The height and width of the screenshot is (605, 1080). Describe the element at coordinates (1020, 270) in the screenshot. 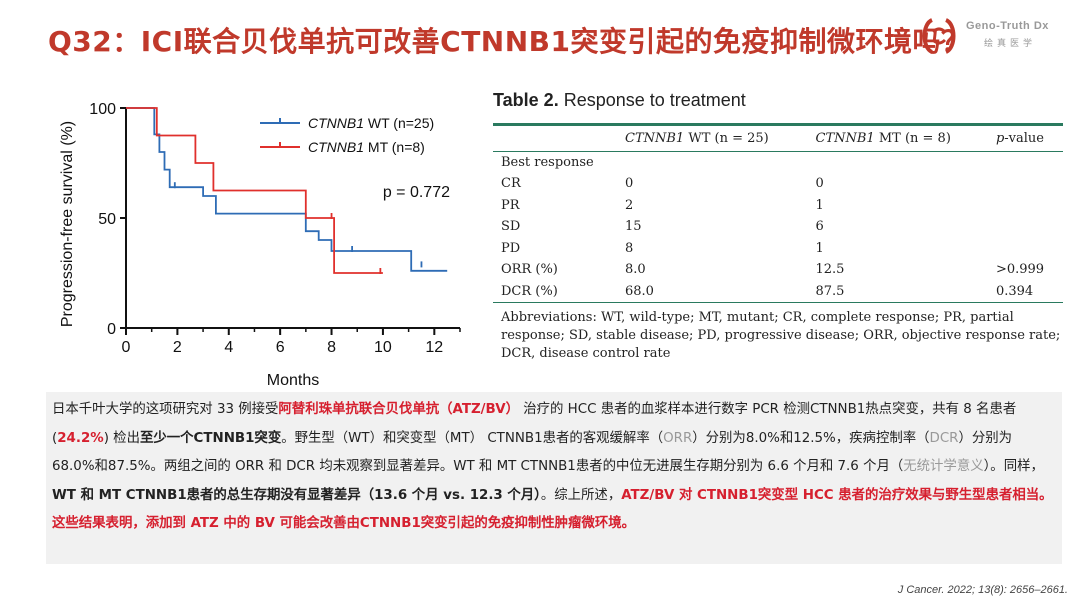

I see `table-cell: >0.999` at that location.